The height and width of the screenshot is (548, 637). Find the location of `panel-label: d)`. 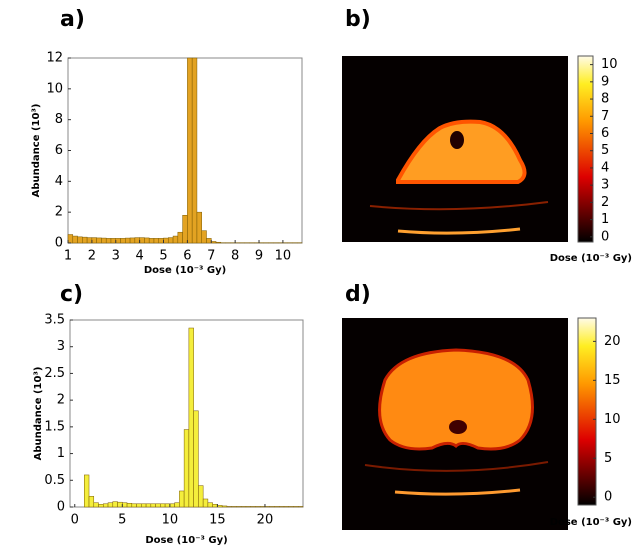

panel-label: d) is located at coordinates (358, 294).